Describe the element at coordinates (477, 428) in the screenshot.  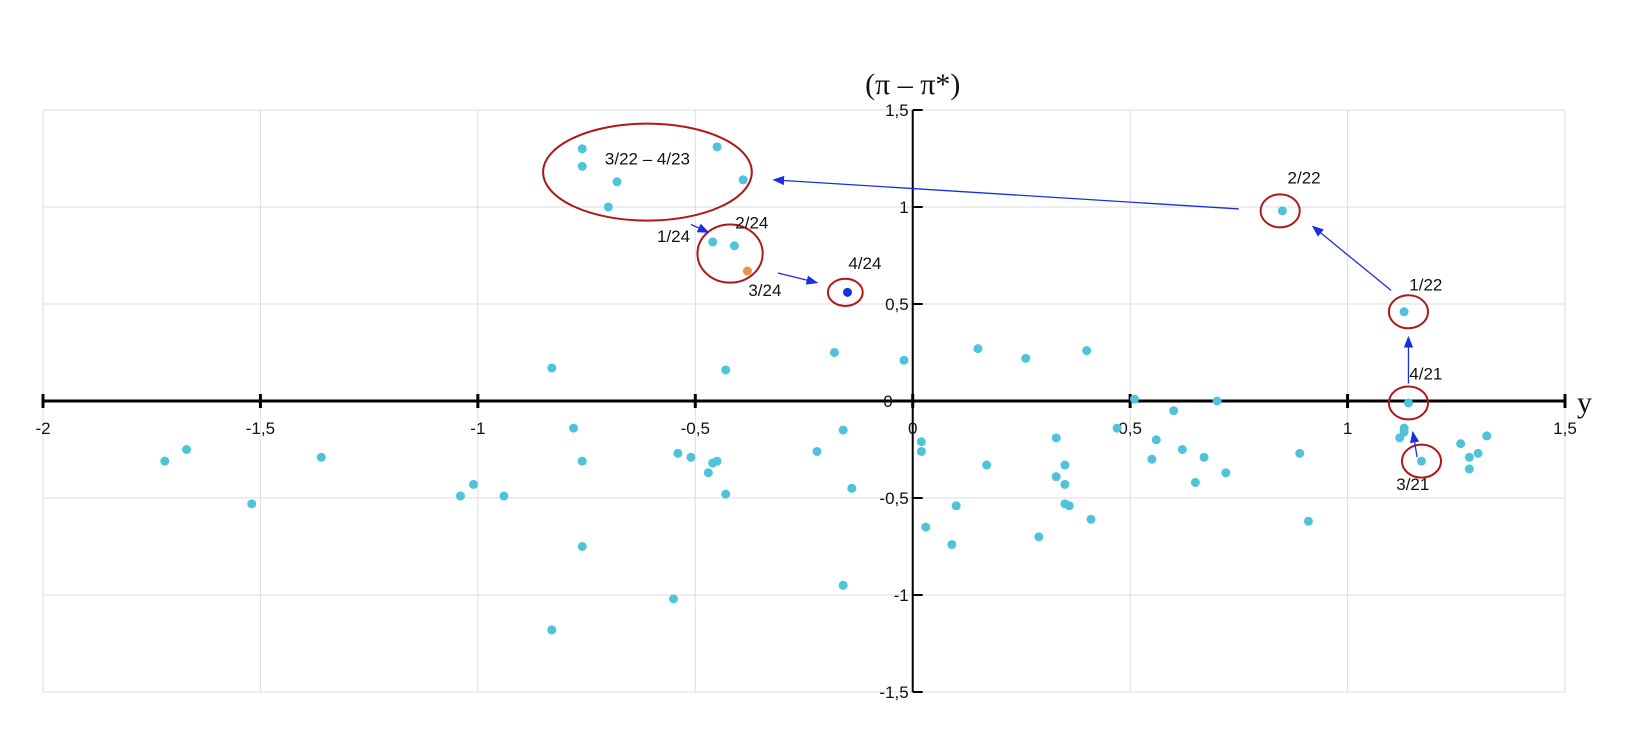
I see `x-tick-label: -1` at that location.